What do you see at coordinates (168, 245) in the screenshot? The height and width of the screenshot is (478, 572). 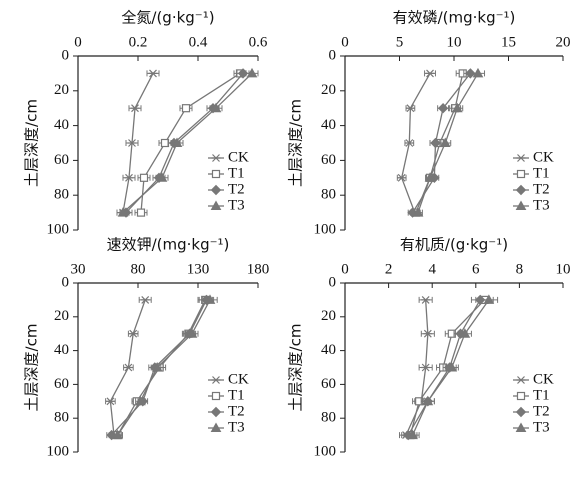 I see `panel-title: 速效钾/(mg·kg⁻¹)` at bounding box center [168, 245].